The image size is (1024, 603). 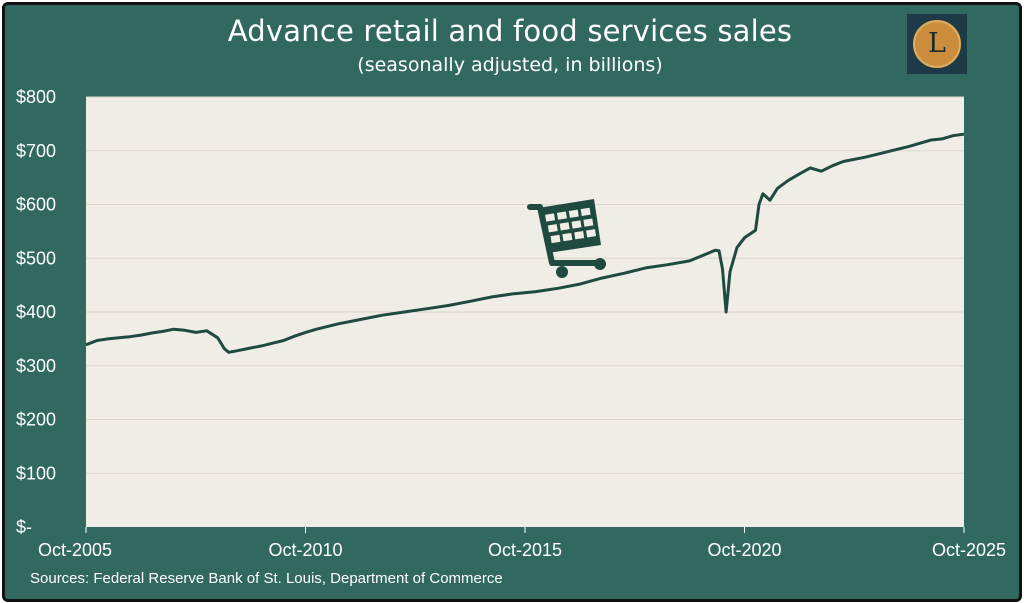 What do you see at coordinates (24, 527) in the screenshot?
I see `y-tick-label: $-` at bounding box center [24, 527].